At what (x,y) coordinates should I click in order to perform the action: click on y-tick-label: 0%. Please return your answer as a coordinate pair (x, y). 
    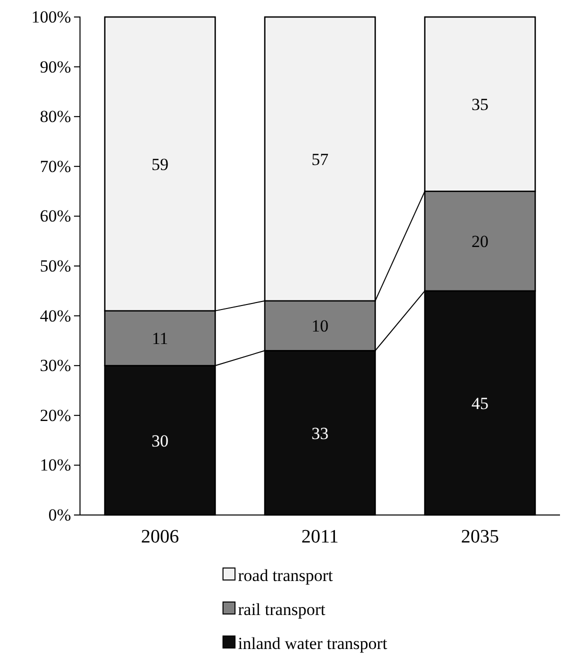
    Looking at the image, I should click on (59, 514).